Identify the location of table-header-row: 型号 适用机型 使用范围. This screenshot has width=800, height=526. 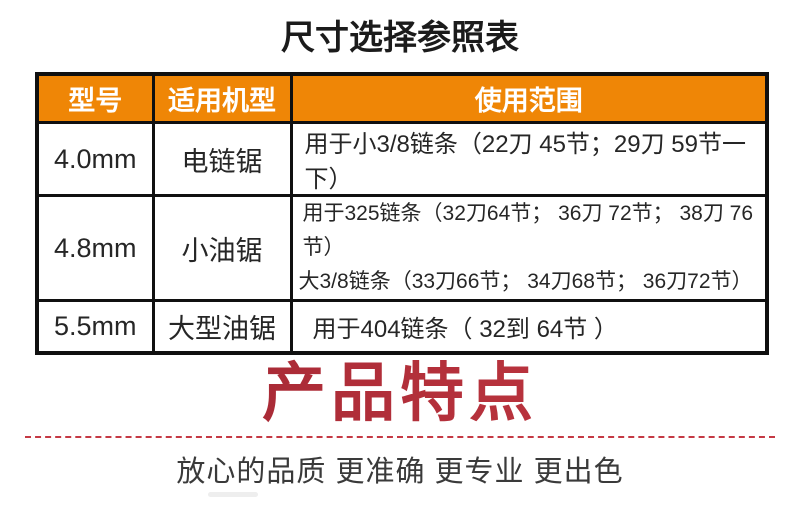
(402, 98).